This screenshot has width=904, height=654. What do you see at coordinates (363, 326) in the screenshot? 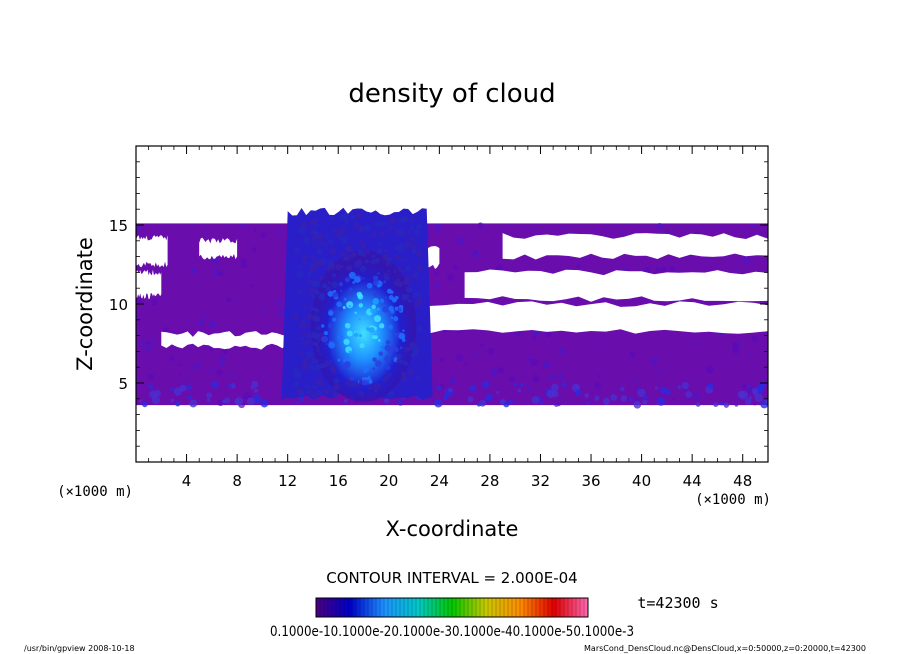
I see `convective-core` at bounding box center [363, 326].